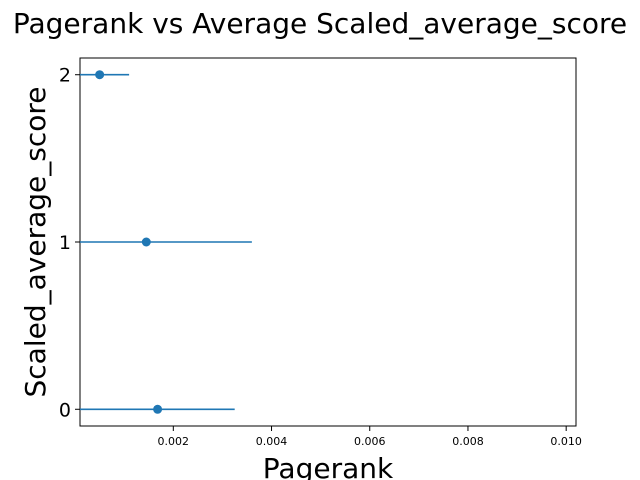 This screenshot has width=640, height=480. Describe the element at coordinates (468, 441) in the screenshot. I see `x-tick-label: 0.008` at that location.